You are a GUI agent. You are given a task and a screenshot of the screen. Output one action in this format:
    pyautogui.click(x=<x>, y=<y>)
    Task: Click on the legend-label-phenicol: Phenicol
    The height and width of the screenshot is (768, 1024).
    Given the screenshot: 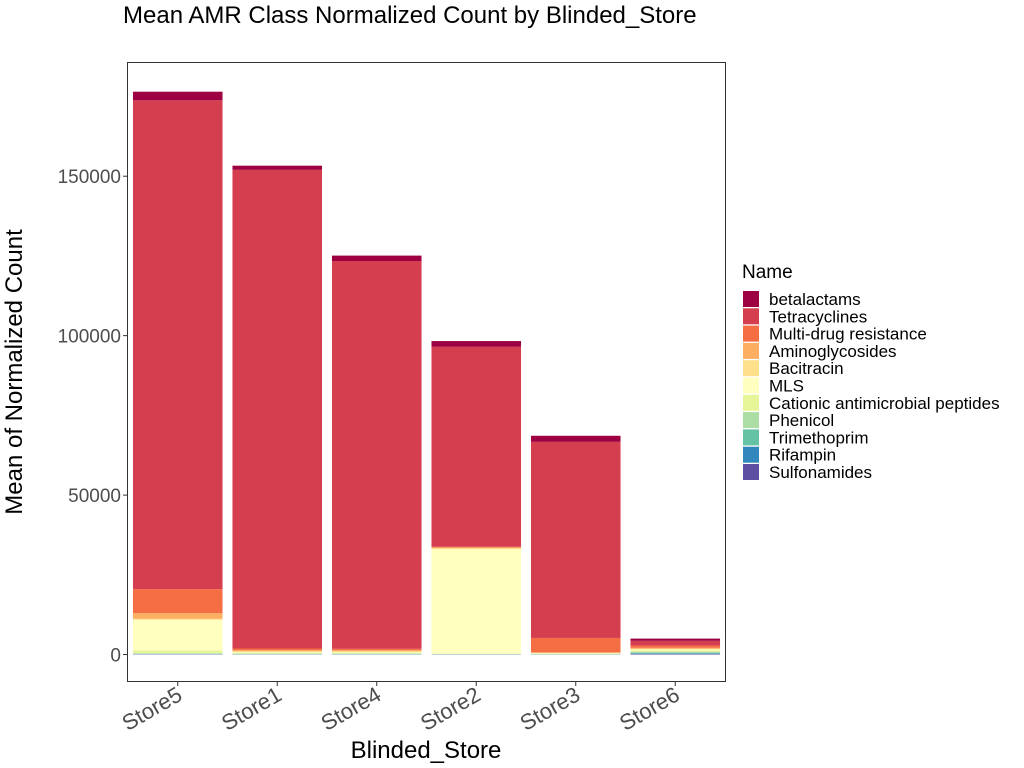 What is the action you would take?
    pyautogui.click(x=801, y=420)
    